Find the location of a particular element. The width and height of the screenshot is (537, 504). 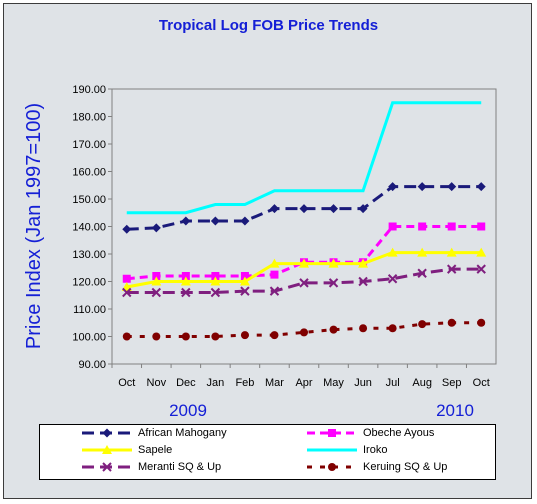

series-keruing-sq-up is located at coordinates (304, 329).